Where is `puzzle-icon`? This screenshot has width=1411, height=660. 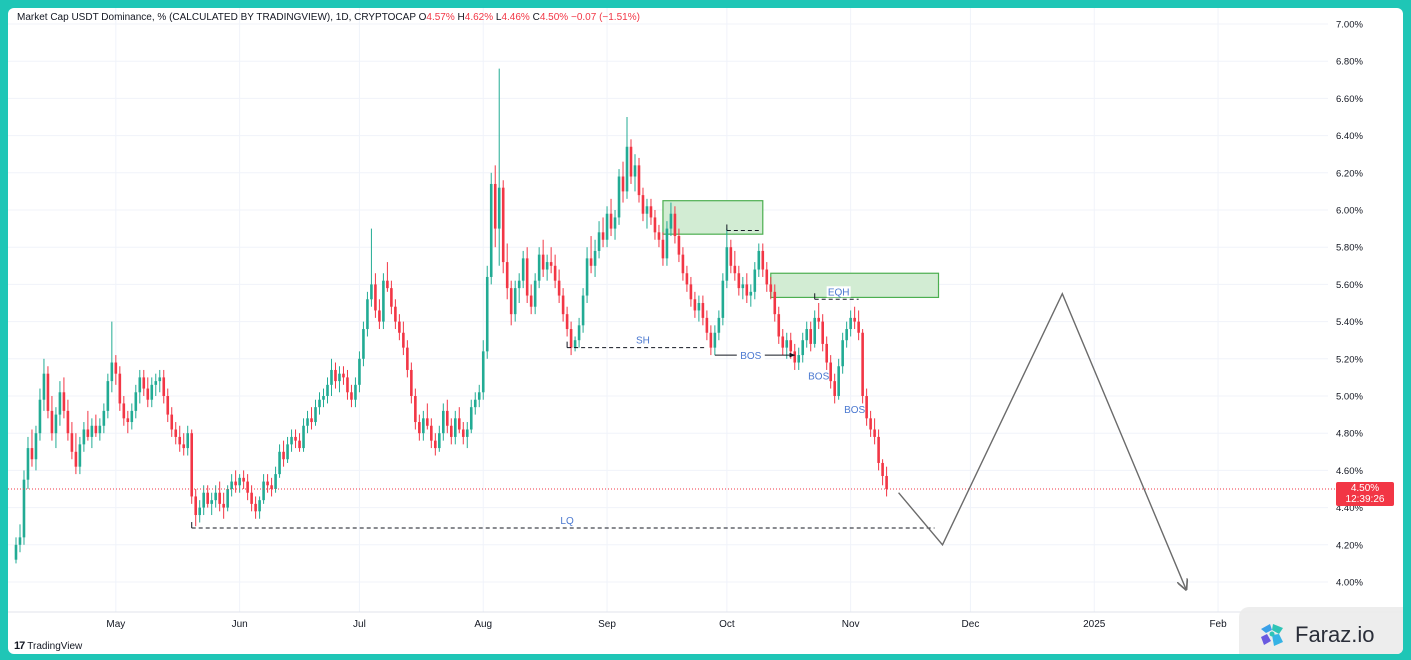 puzzle-icon is located at coordinates (1272, 635).